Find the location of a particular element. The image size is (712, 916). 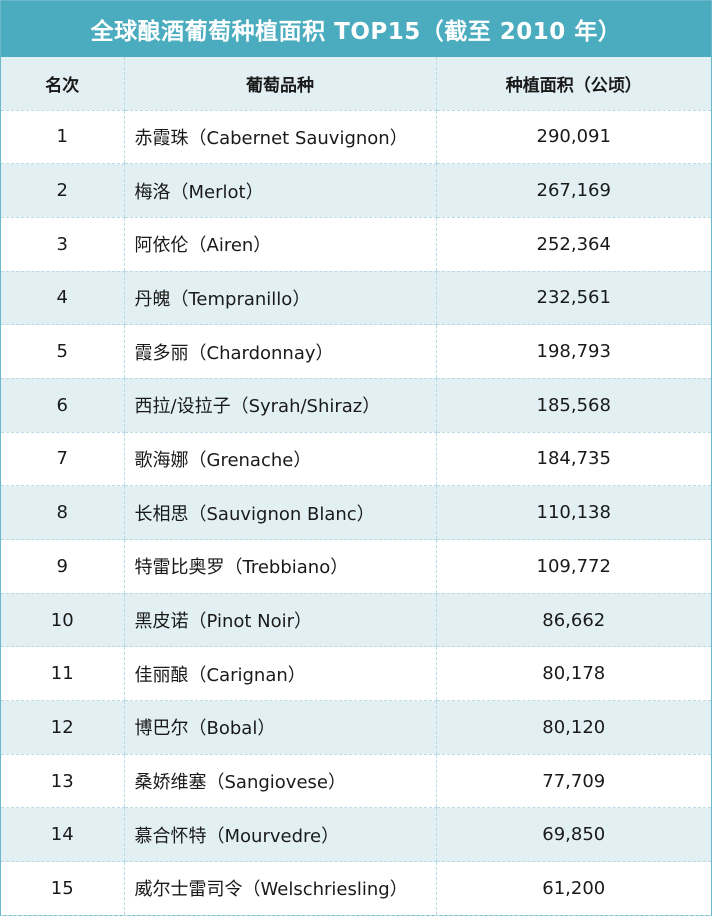

table-row: 13 桑娇维塞（Sangiovese） 77,709 is located at coordinates (356, 781).